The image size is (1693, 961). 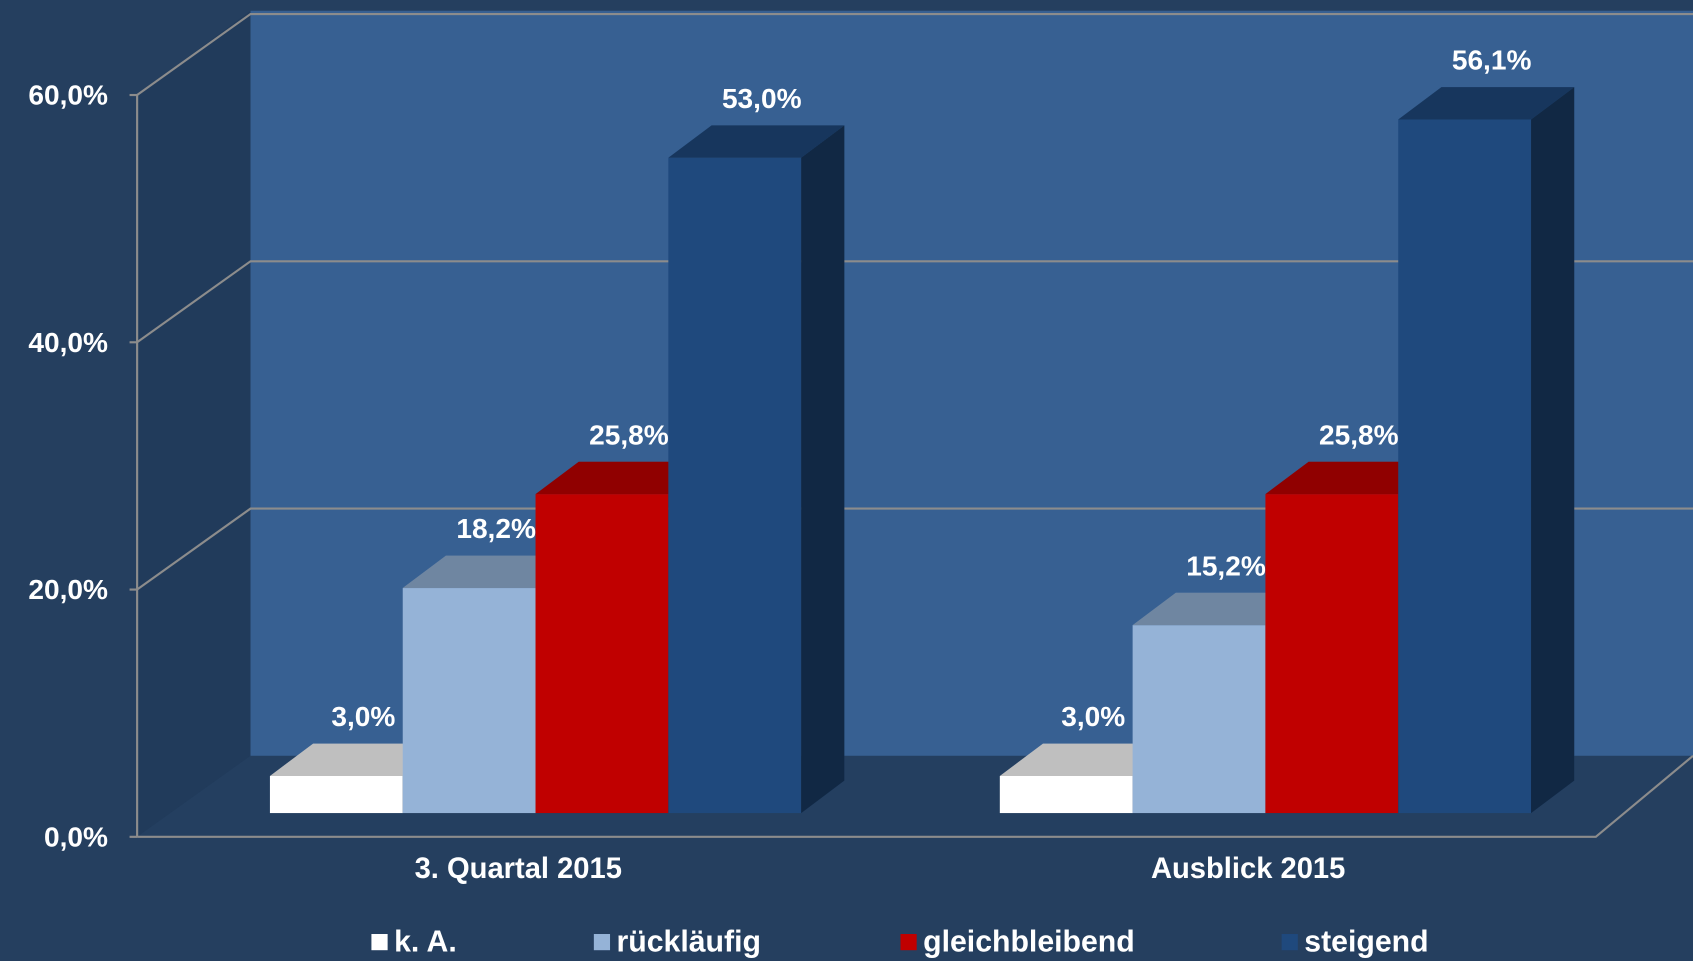 What do you see at coordinates (76, 836) in the screenshot?
I see `y-tick-label: 0,0%` at bounding box center [76, 836].